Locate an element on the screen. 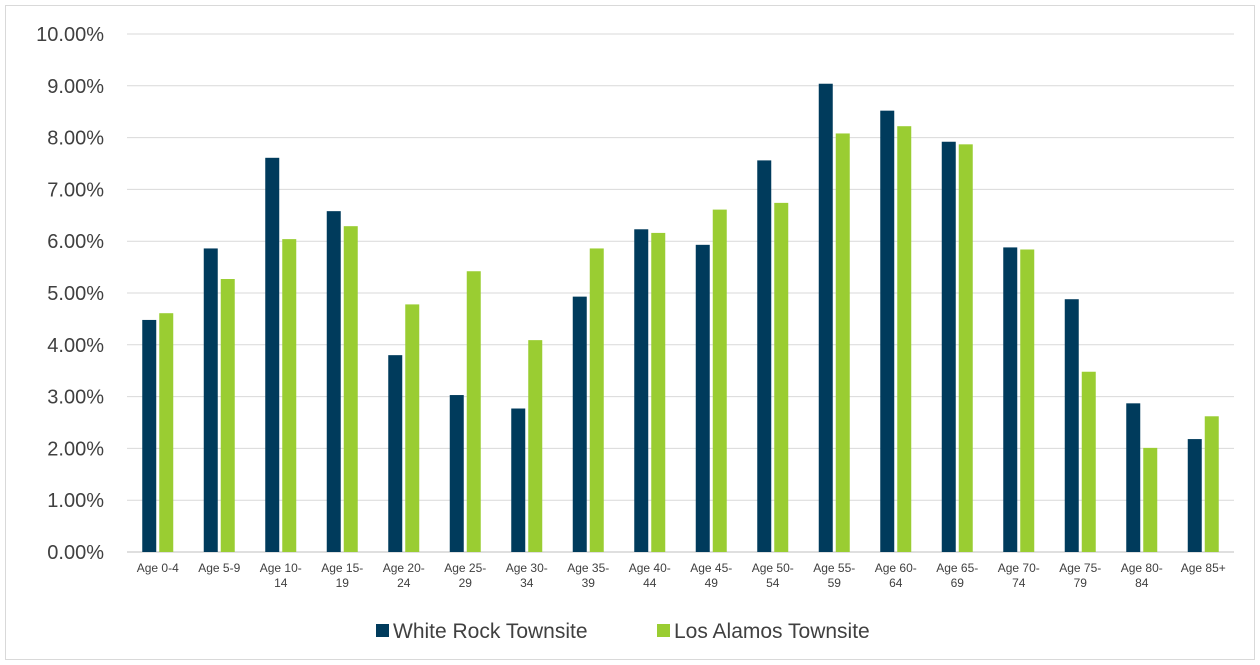 Image resolution: width=1260 pixels, height=665 pixels. x-tick-label: 54 is located at coordinates (773, 583).